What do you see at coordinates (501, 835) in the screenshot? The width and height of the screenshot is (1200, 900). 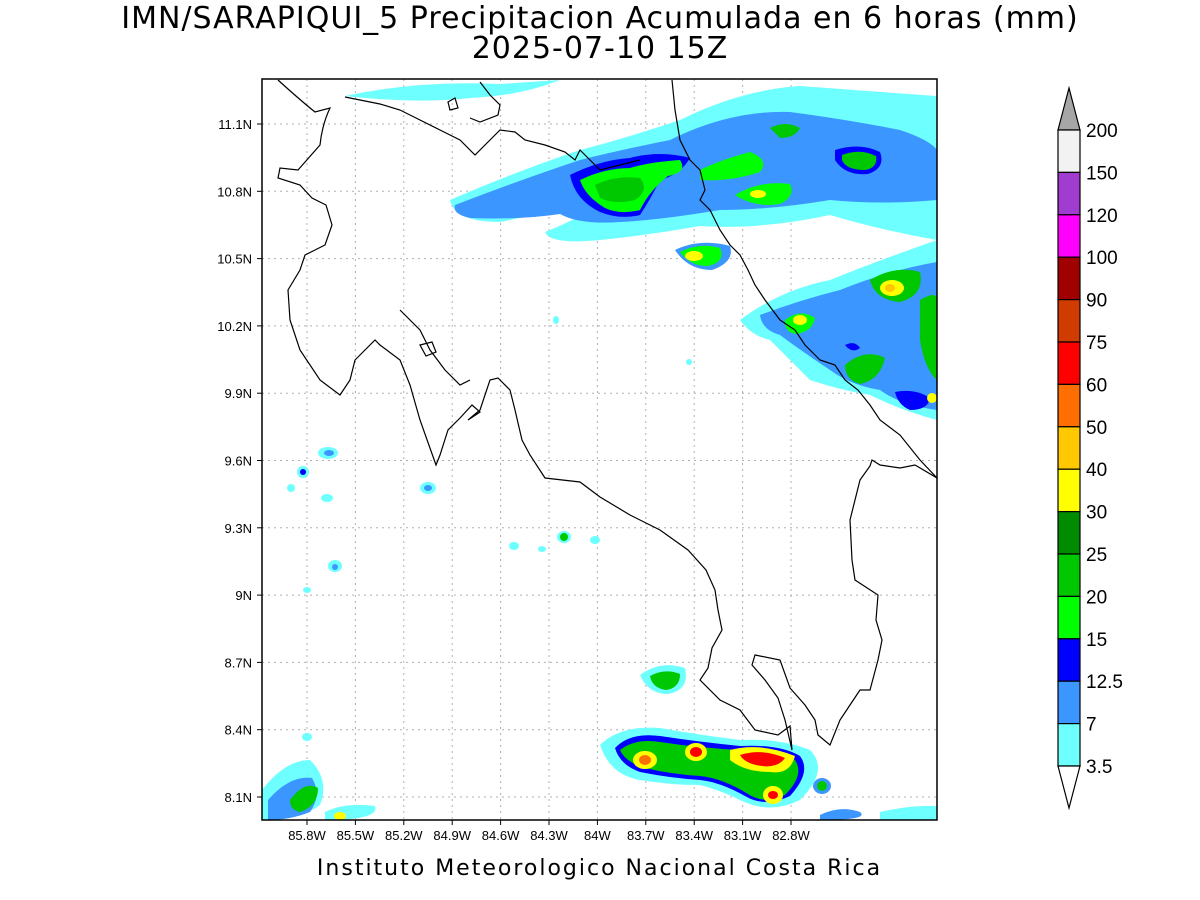 I see `lon-tick-label: 84.6W` at bounding box center [501, 835].